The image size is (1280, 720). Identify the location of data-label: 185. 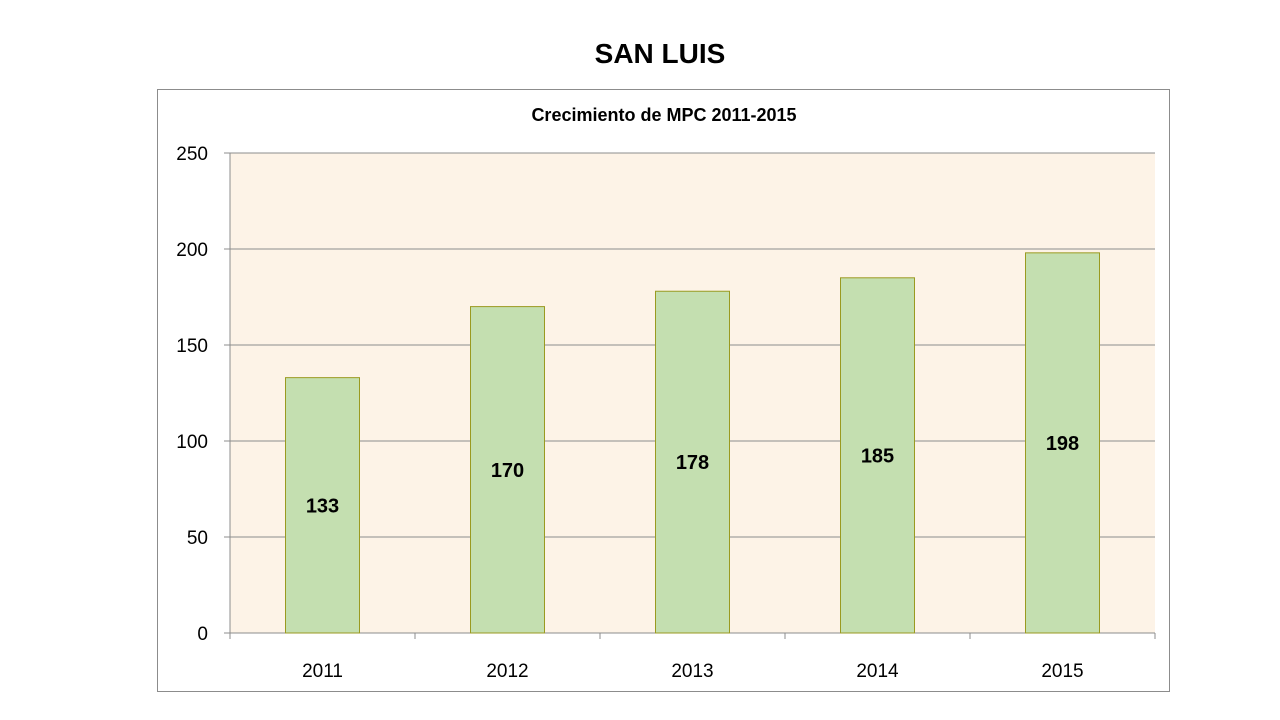
(877, 456).